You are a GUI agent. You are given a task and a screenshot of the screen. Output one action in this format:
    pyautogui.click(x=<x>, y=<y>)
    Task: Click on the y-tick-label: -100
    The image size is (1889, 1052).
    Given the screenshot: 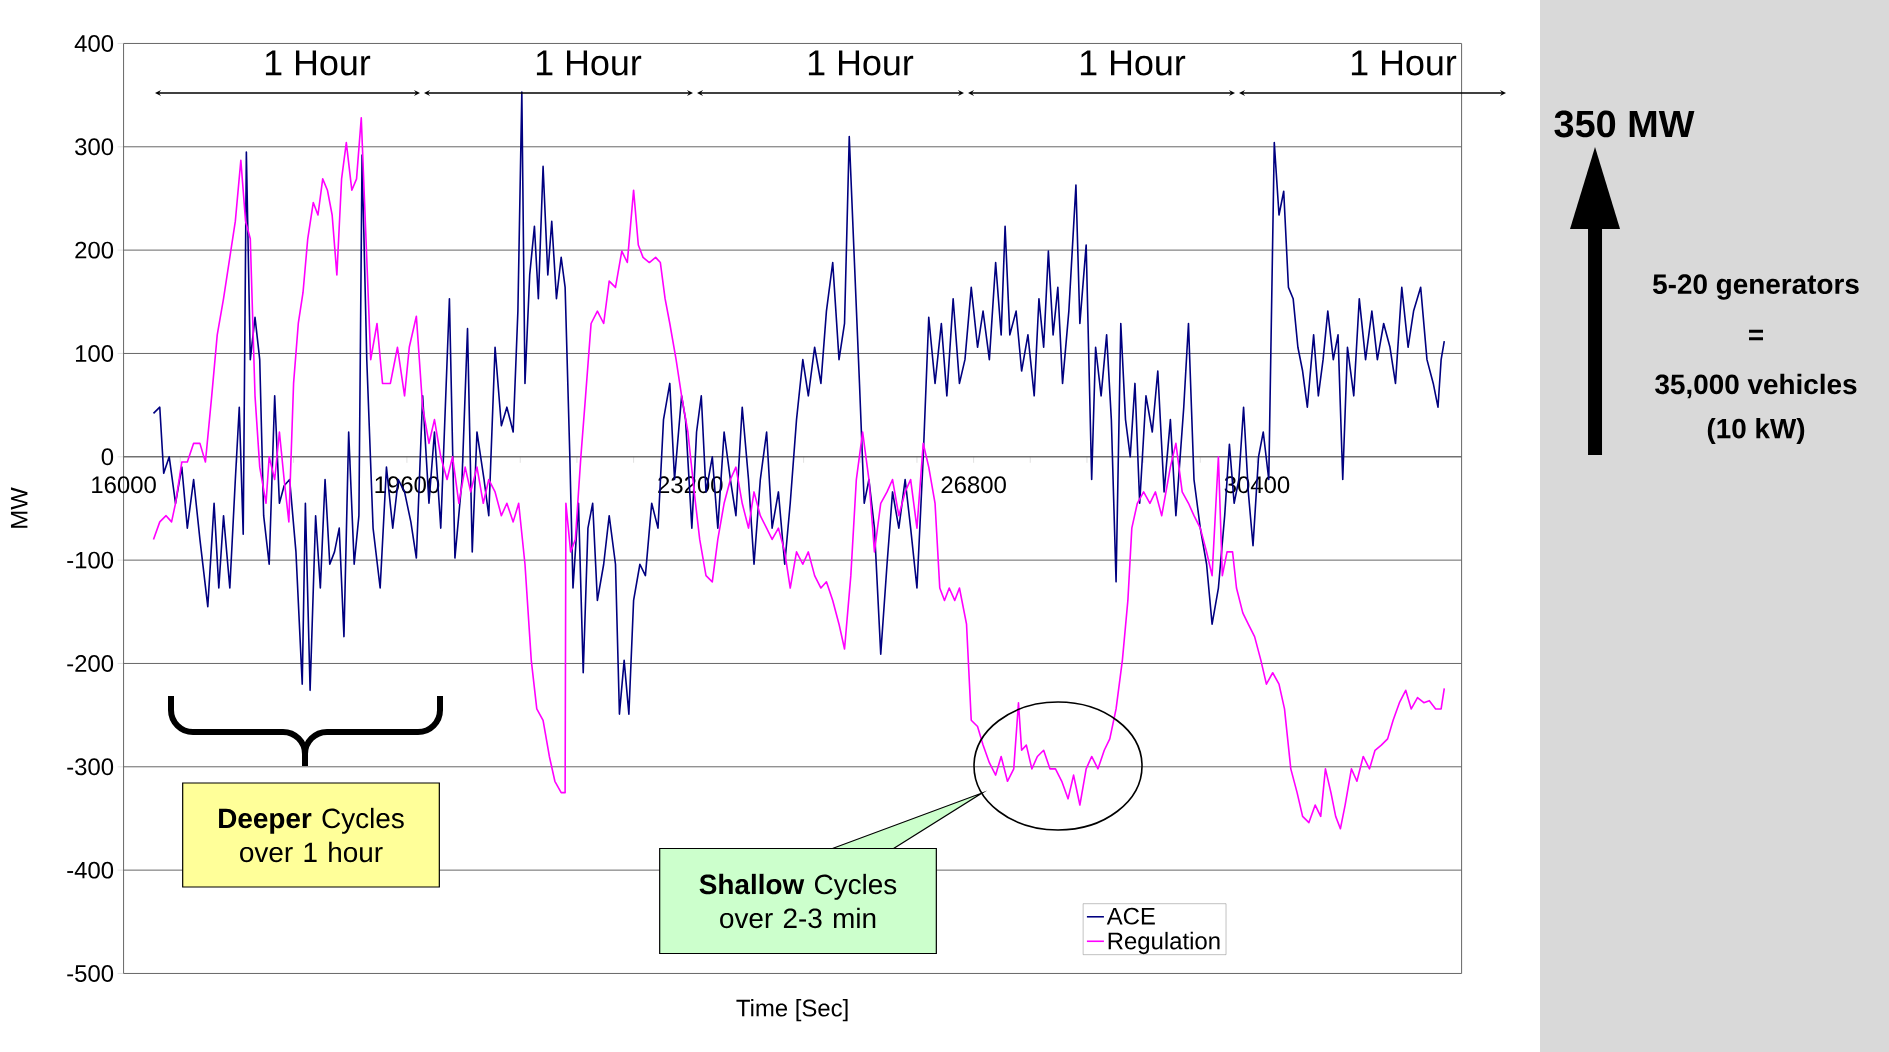 What is the action you would take?
    pyautogui.click(x=90, y=560)
    